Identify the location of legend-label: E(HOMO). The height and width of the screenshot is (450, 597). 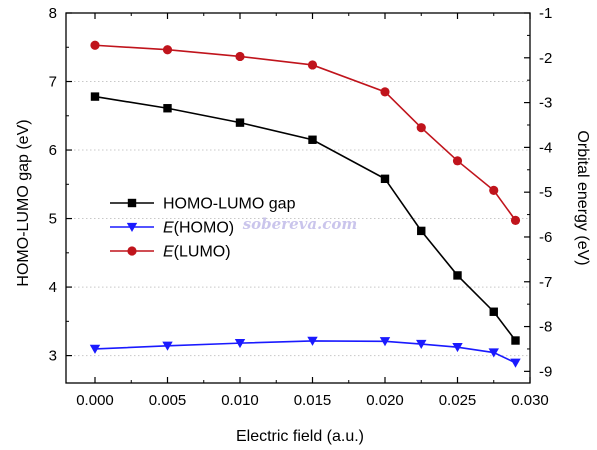
(198, 228).